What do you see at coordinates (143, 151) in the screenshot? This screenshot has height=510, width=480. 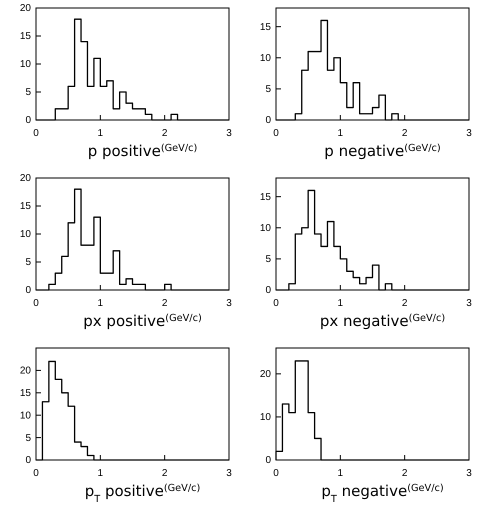 I see `x-axis-title: p positive$^{(GeV/c)}$` at bounding box center [143, 151].